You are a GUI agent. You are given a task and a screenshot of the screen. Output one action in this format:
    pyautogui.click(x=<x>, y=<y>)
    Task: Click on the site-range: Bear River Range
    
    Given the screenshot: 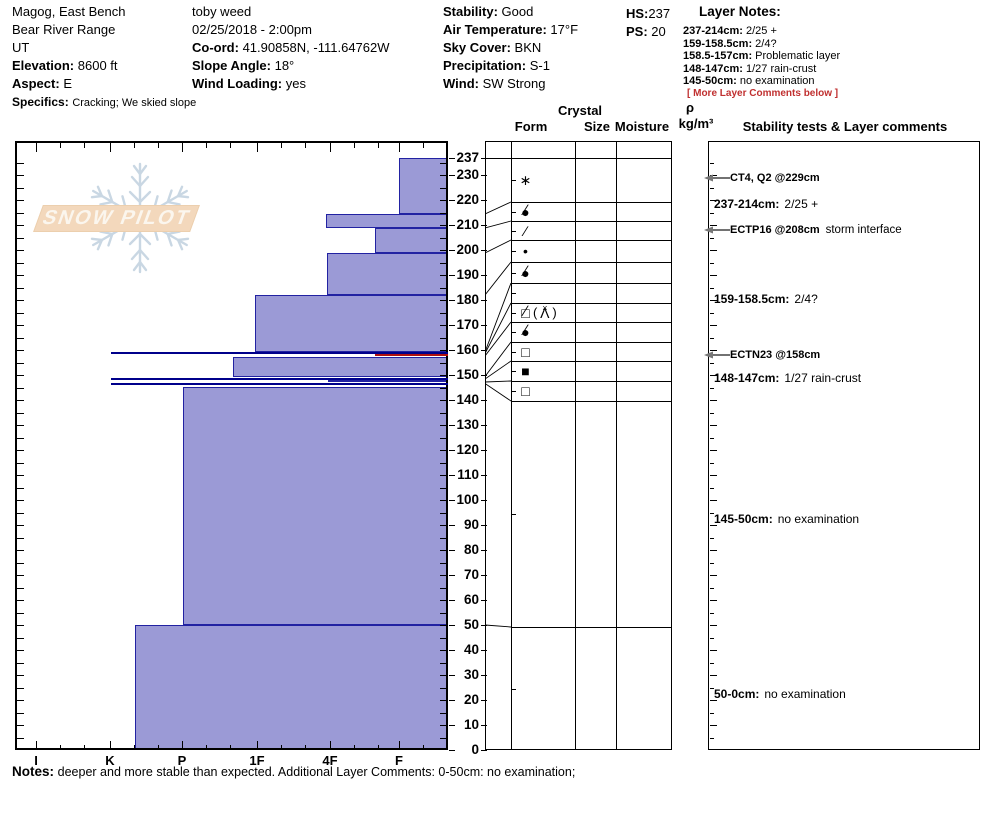 What is the action you would take?
    pyautogui.click(x=64, y=29)
    